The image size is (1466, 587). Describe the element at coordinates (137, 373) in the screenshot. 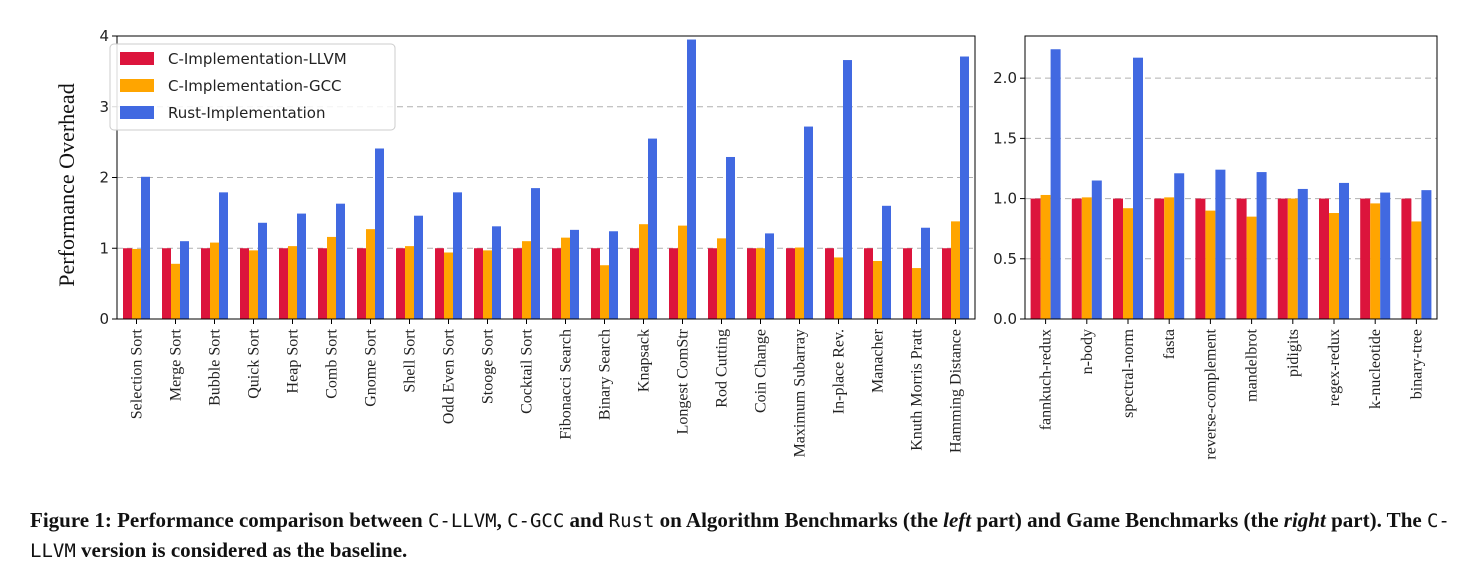

I see `x-tick-label: Selection Sort` at that location.